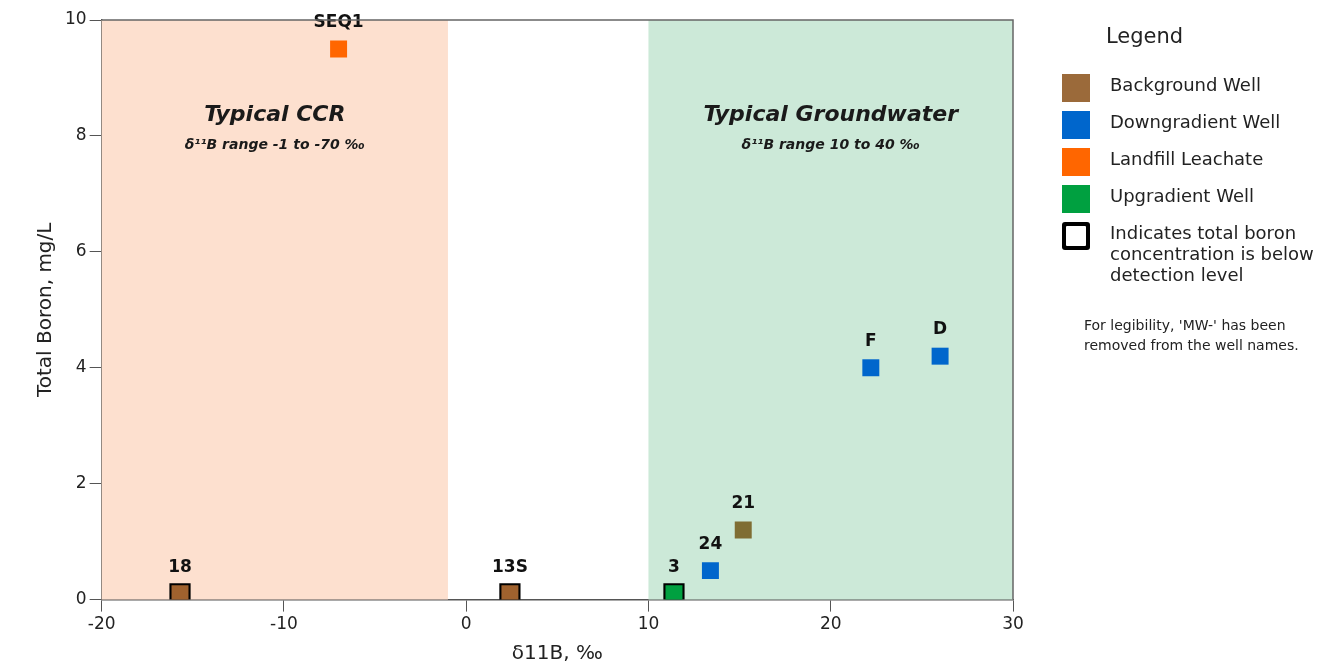  What do you see at coordinates (75, 18) in the screenshot?
I see `y-tick-label: 10` at bounding box center [75, 18].